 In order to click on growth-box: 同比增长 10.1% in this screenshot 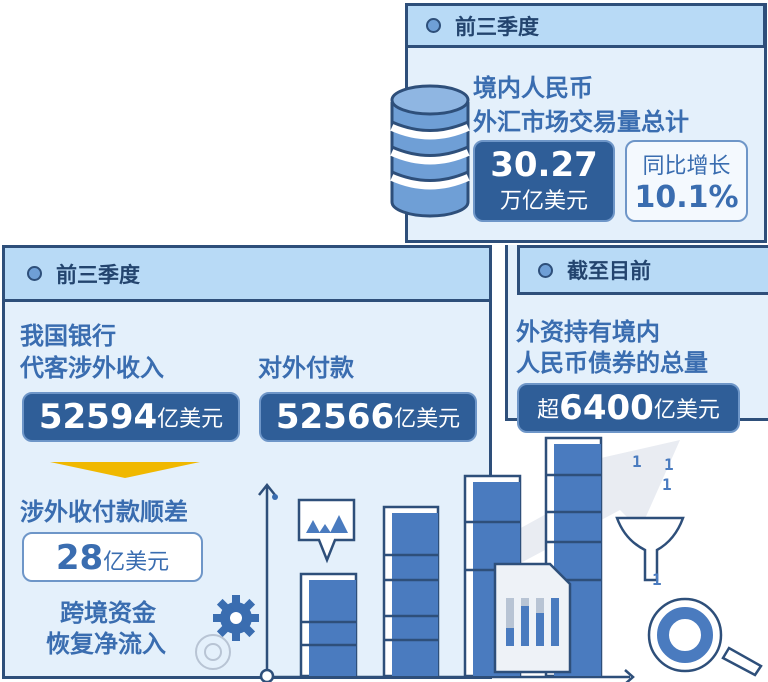, I will do `click(686, 181)`.